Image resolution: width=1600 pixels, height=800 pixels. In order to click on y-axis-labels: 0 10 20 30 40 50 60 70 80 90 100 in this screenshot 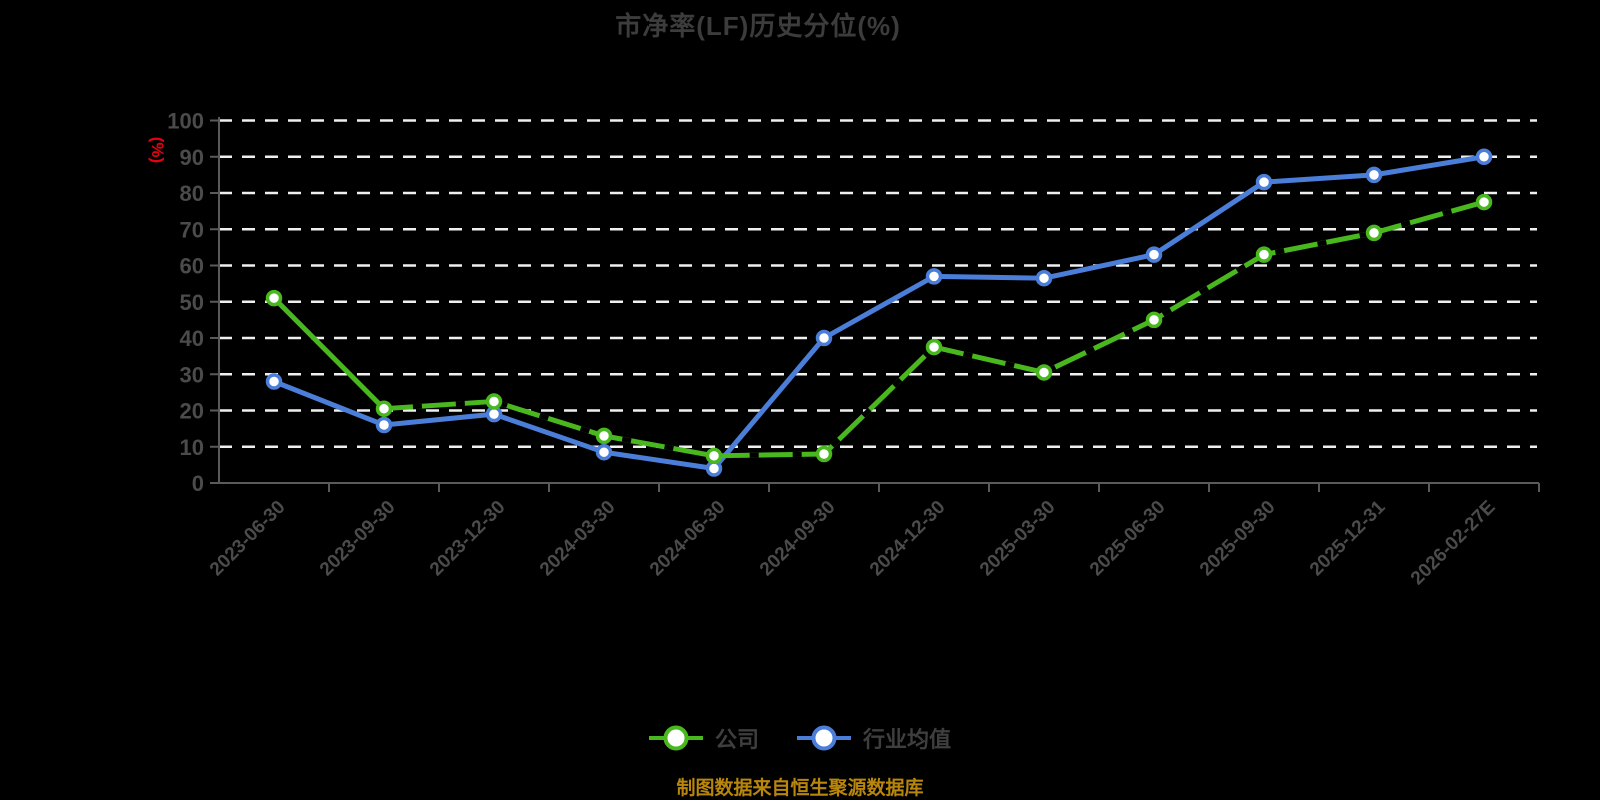, I will do `click(185, 303)`.